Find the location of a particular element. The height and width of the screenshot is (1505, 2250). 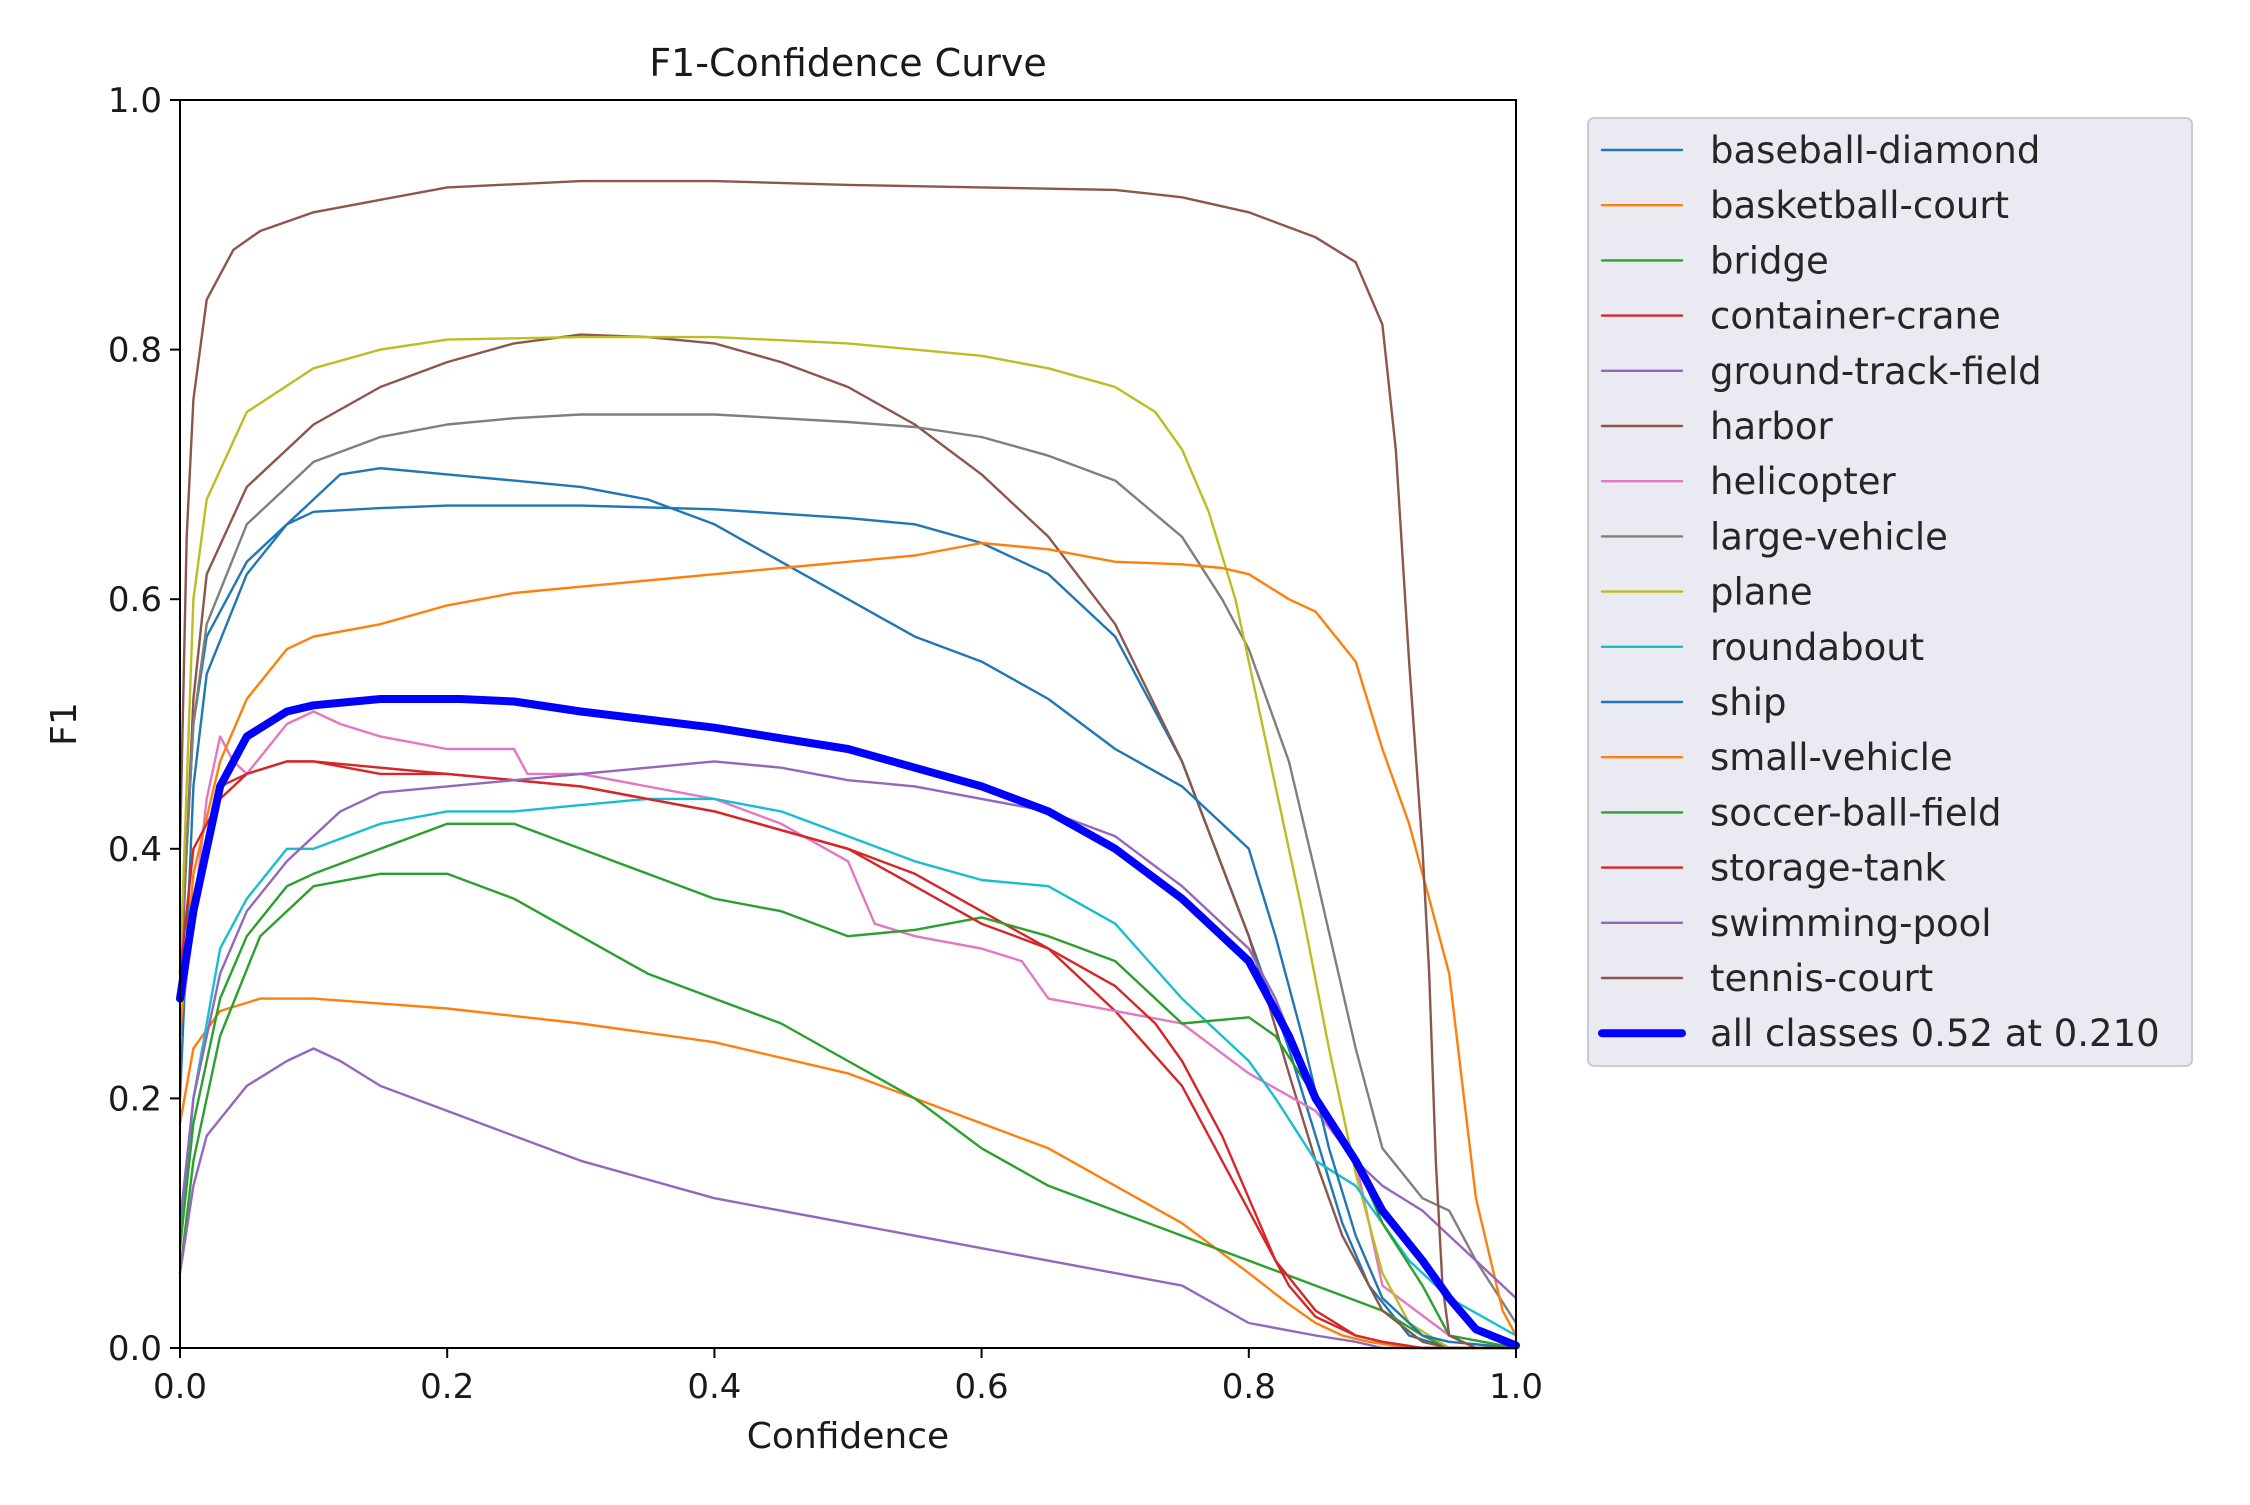

legend-label-3: container-crane is located at coordinates (1855, 316).